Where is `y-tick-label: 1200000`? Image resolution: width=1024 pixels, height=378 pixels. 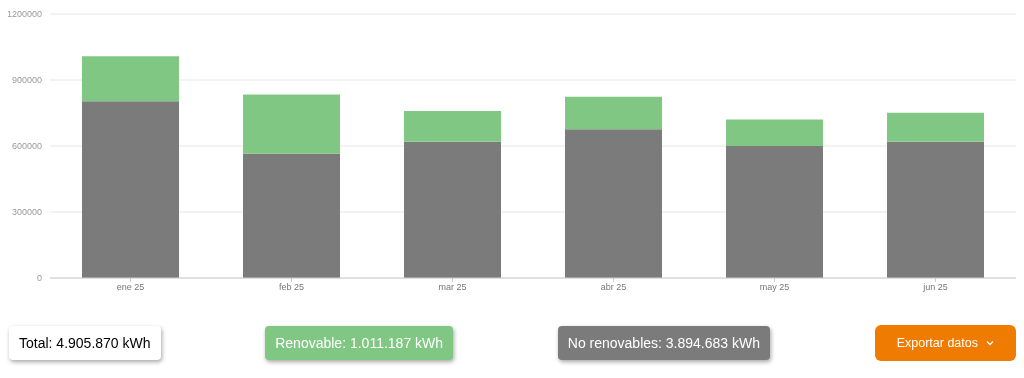 y-tick-label: 1200000 is located at coordinates (24, 14).